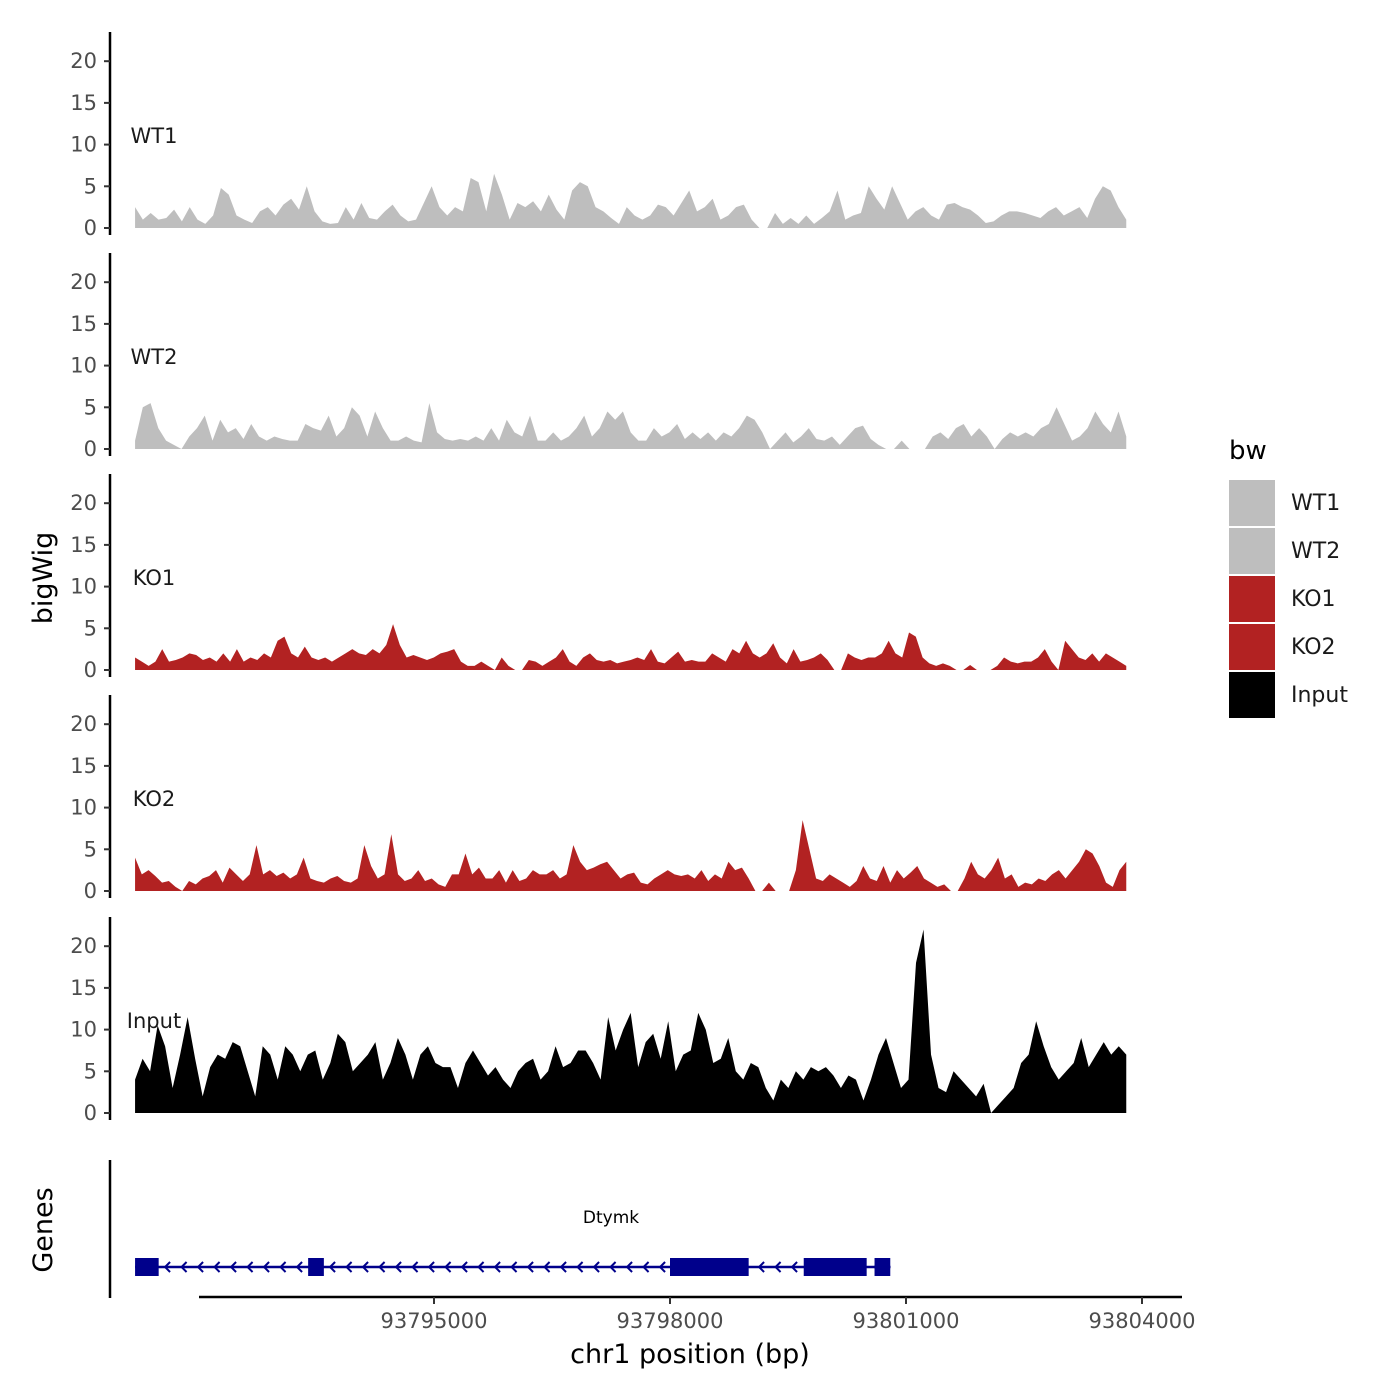  I want to click on gene-label: Dtymk, so click(611, 1218).